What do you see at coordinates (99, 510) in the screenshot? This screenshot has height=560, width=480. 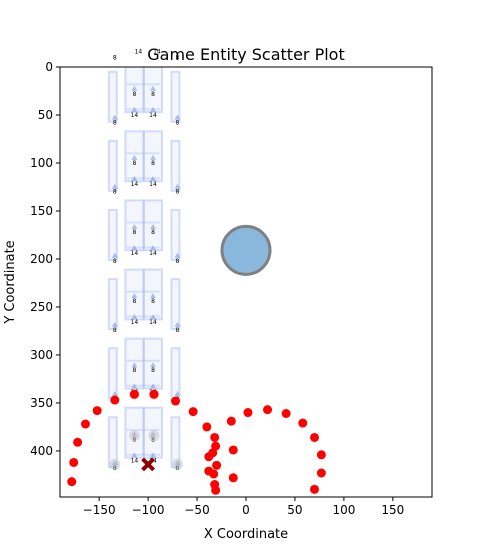 I see `x-tick-label: −150` at bounding box center [99, 510].